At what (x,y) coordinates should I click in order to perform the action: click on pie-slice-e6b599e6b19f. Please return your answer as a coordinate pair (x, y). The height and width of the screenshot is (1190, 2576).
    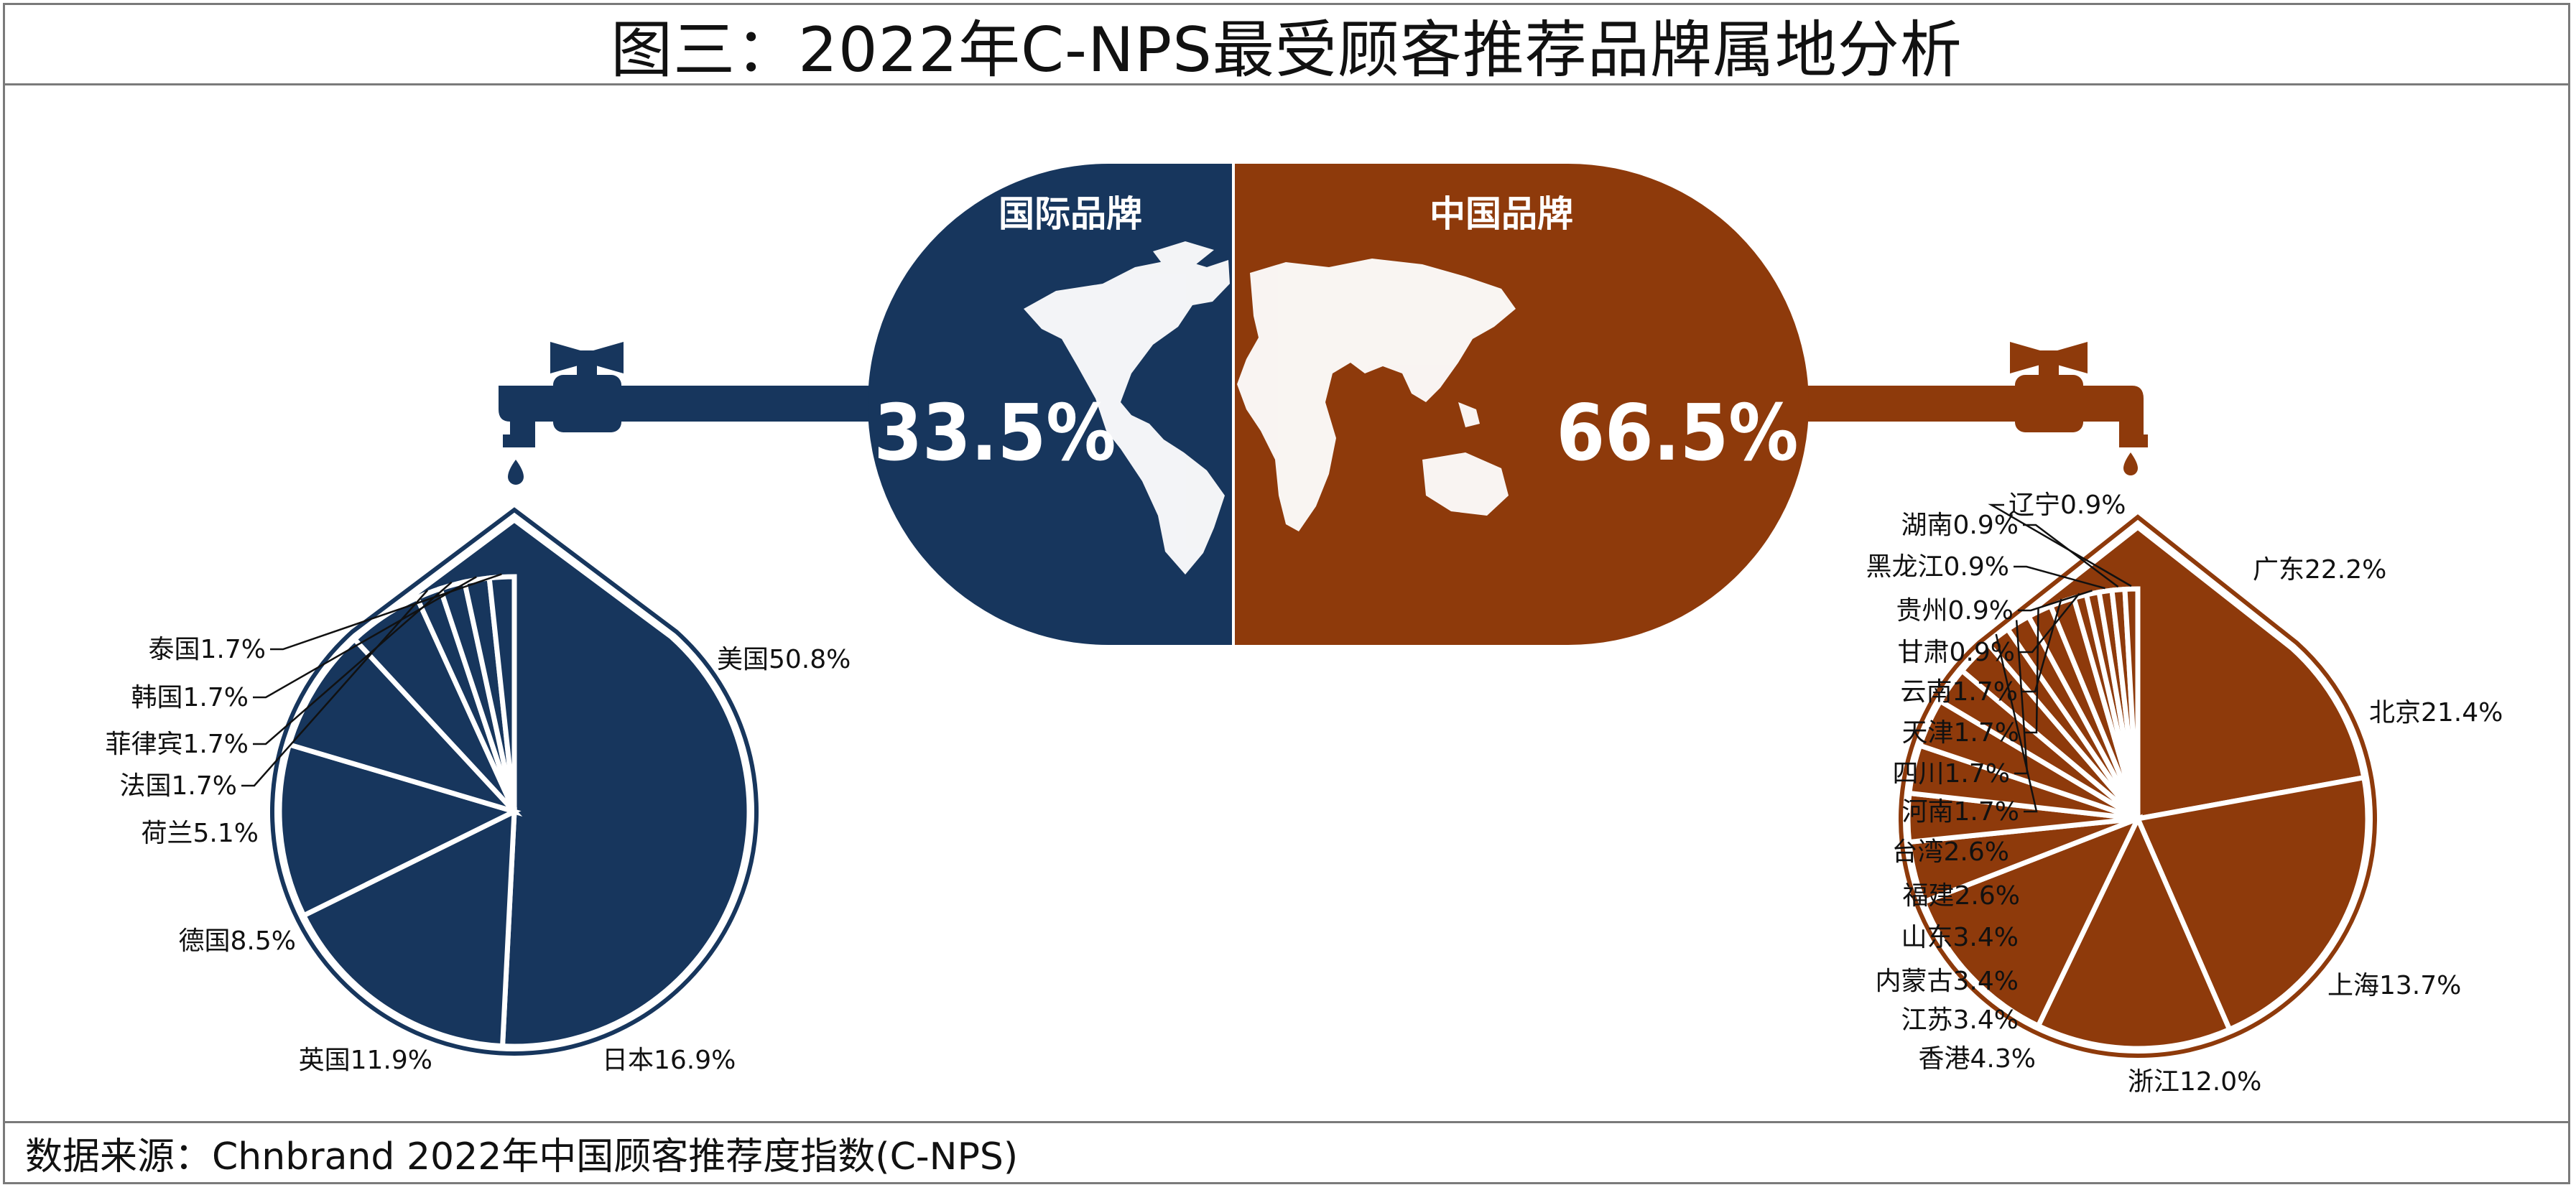
    Looking at the image, I should click on (2031, 922).